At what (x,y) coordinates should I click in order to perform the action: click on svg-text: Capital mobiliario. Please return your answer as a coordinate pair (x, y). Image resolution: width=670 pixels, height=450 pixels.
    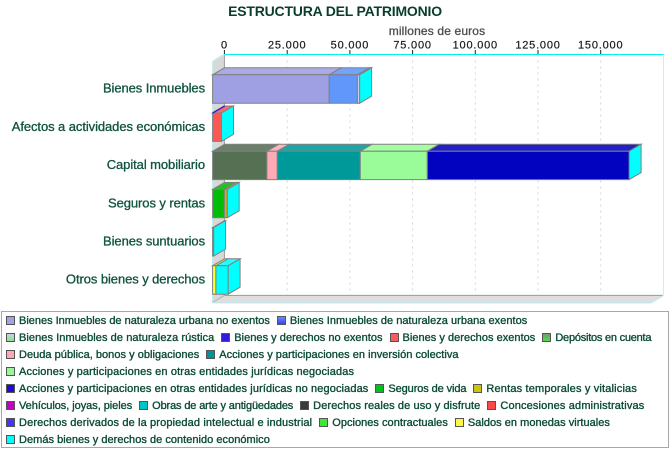
    Looking at the image, I should click on (156, 164).